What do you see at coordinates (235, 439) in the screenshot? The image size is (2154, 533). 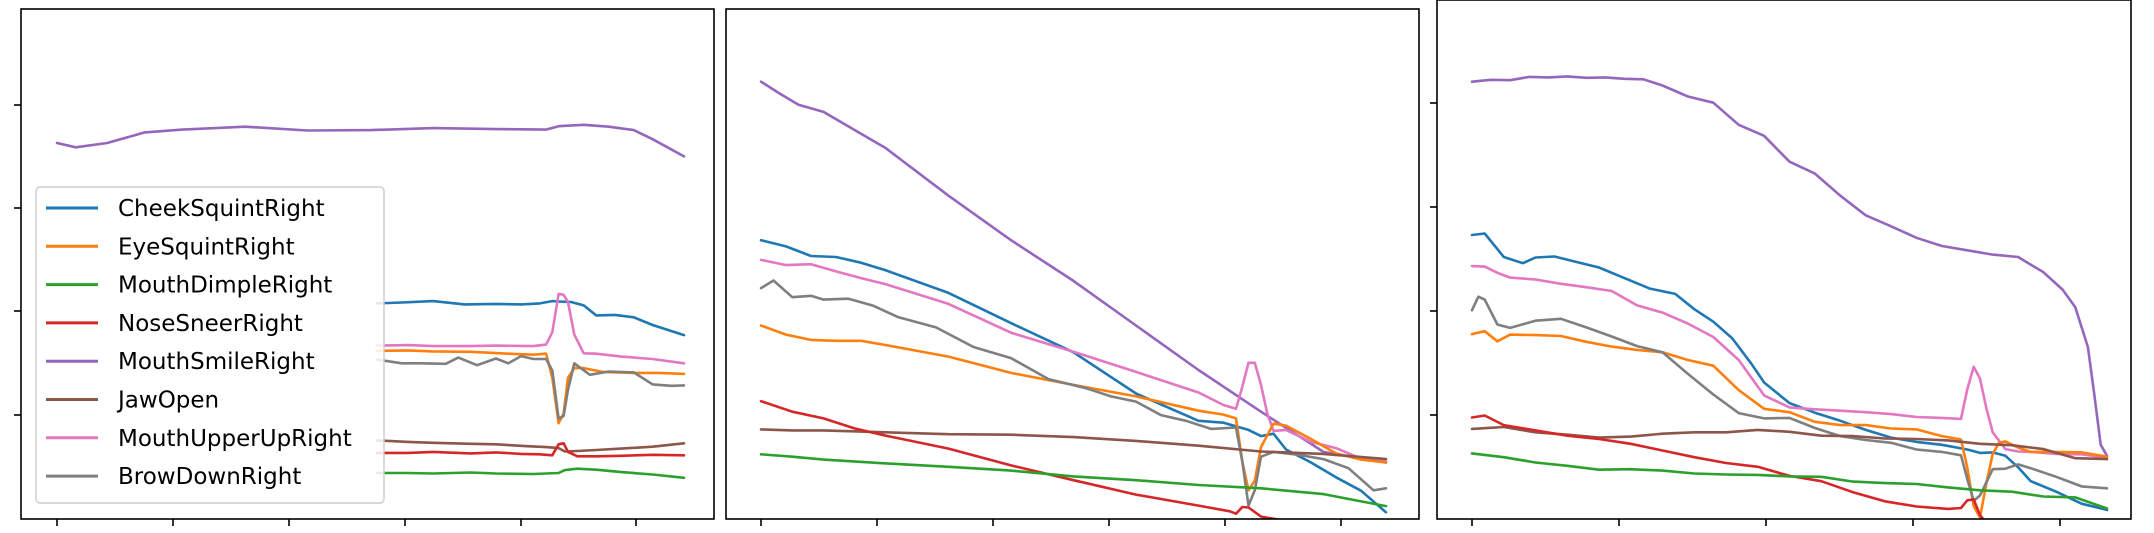 I see `legend-label-mouth-upper-up-right: MouthUpperUpRight` at bounding box center [235, 439].